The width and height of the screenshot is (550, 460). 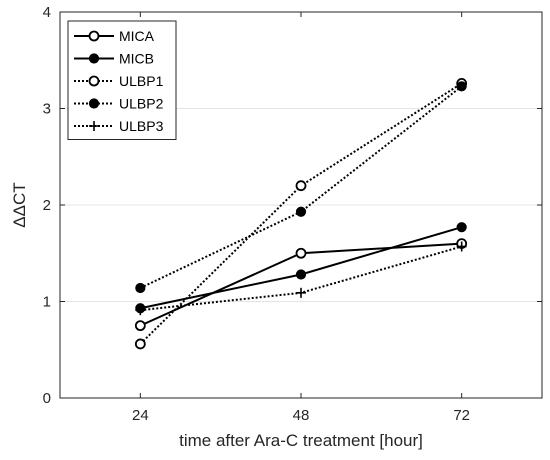 I want to click on series-mica, so click(x=301, y=285).